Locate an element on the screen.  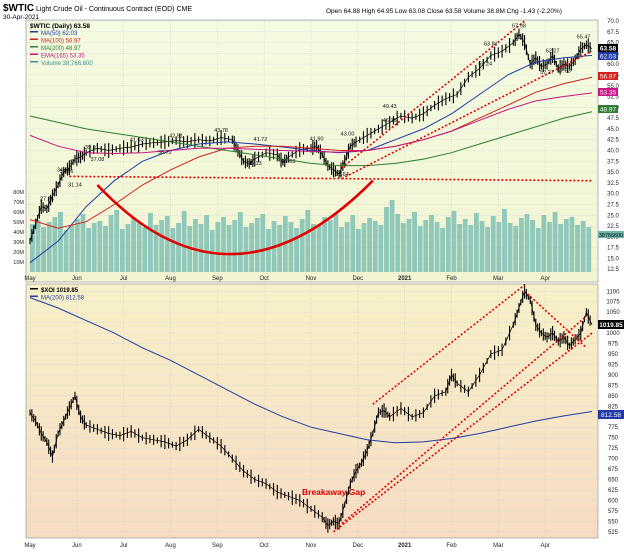
price-label: 34.66 is located at coordinates (64, 171).